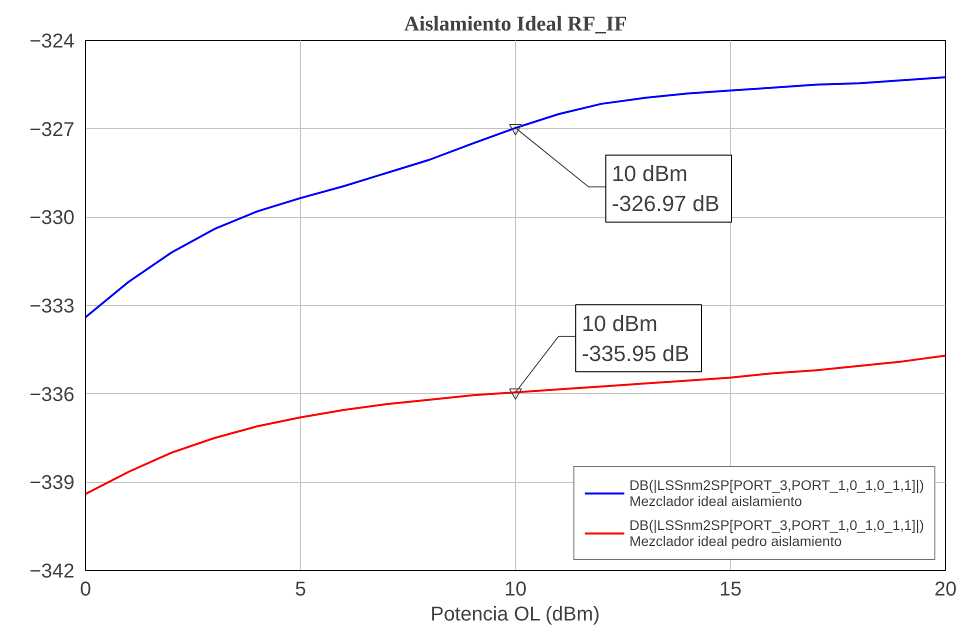 The width and height of the screenshot is (967, 632). I want to click on y-tick-label: −324, so click(52, 41).